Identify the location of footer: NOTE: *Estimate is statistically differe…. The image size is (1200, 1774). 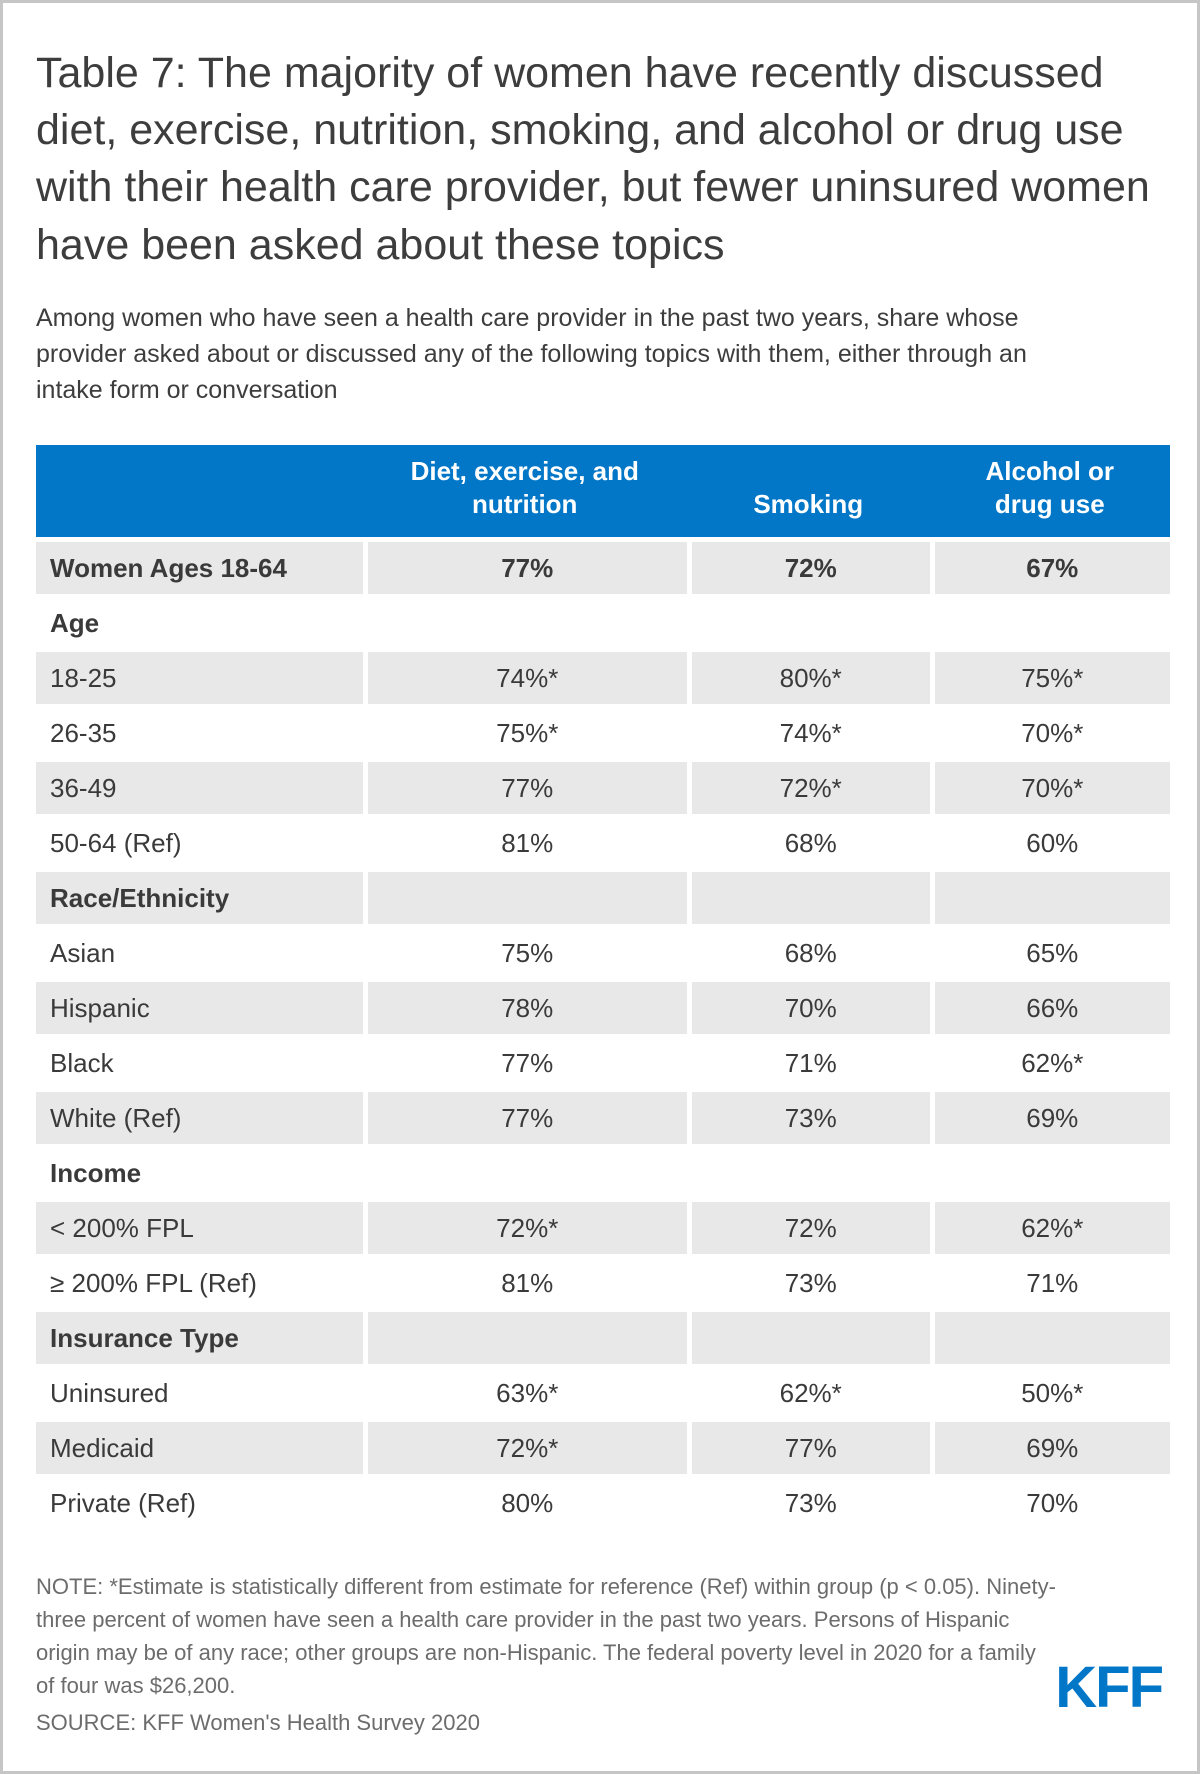
(603, 1654).